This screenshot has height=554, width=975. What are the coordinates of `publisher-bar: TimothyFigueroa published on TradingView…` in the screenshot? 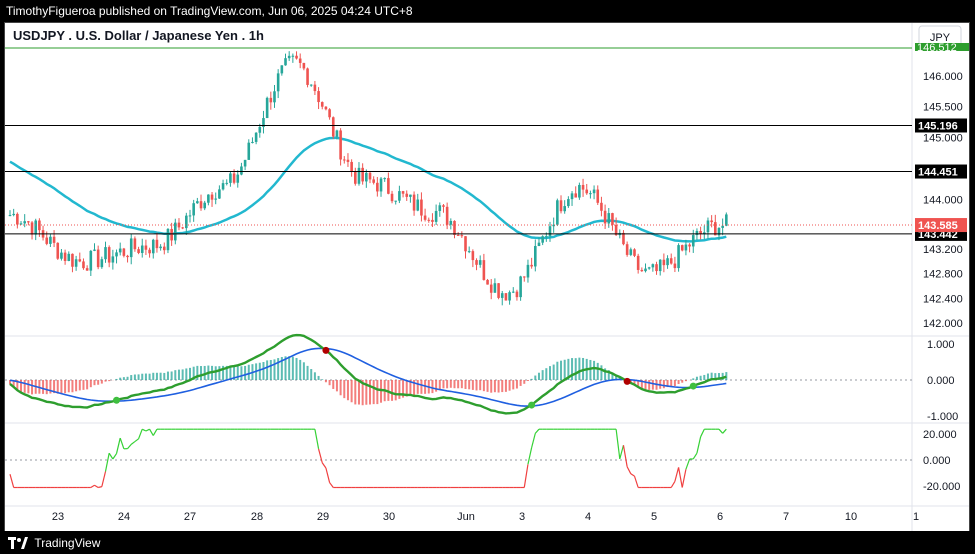 It's located at (487, 11).